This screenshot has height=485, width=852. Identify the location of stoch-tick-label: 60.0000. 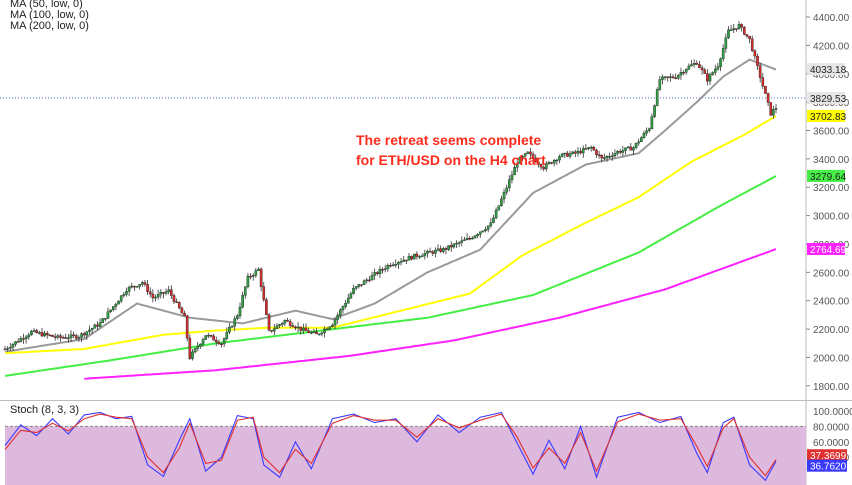
(831, 443).